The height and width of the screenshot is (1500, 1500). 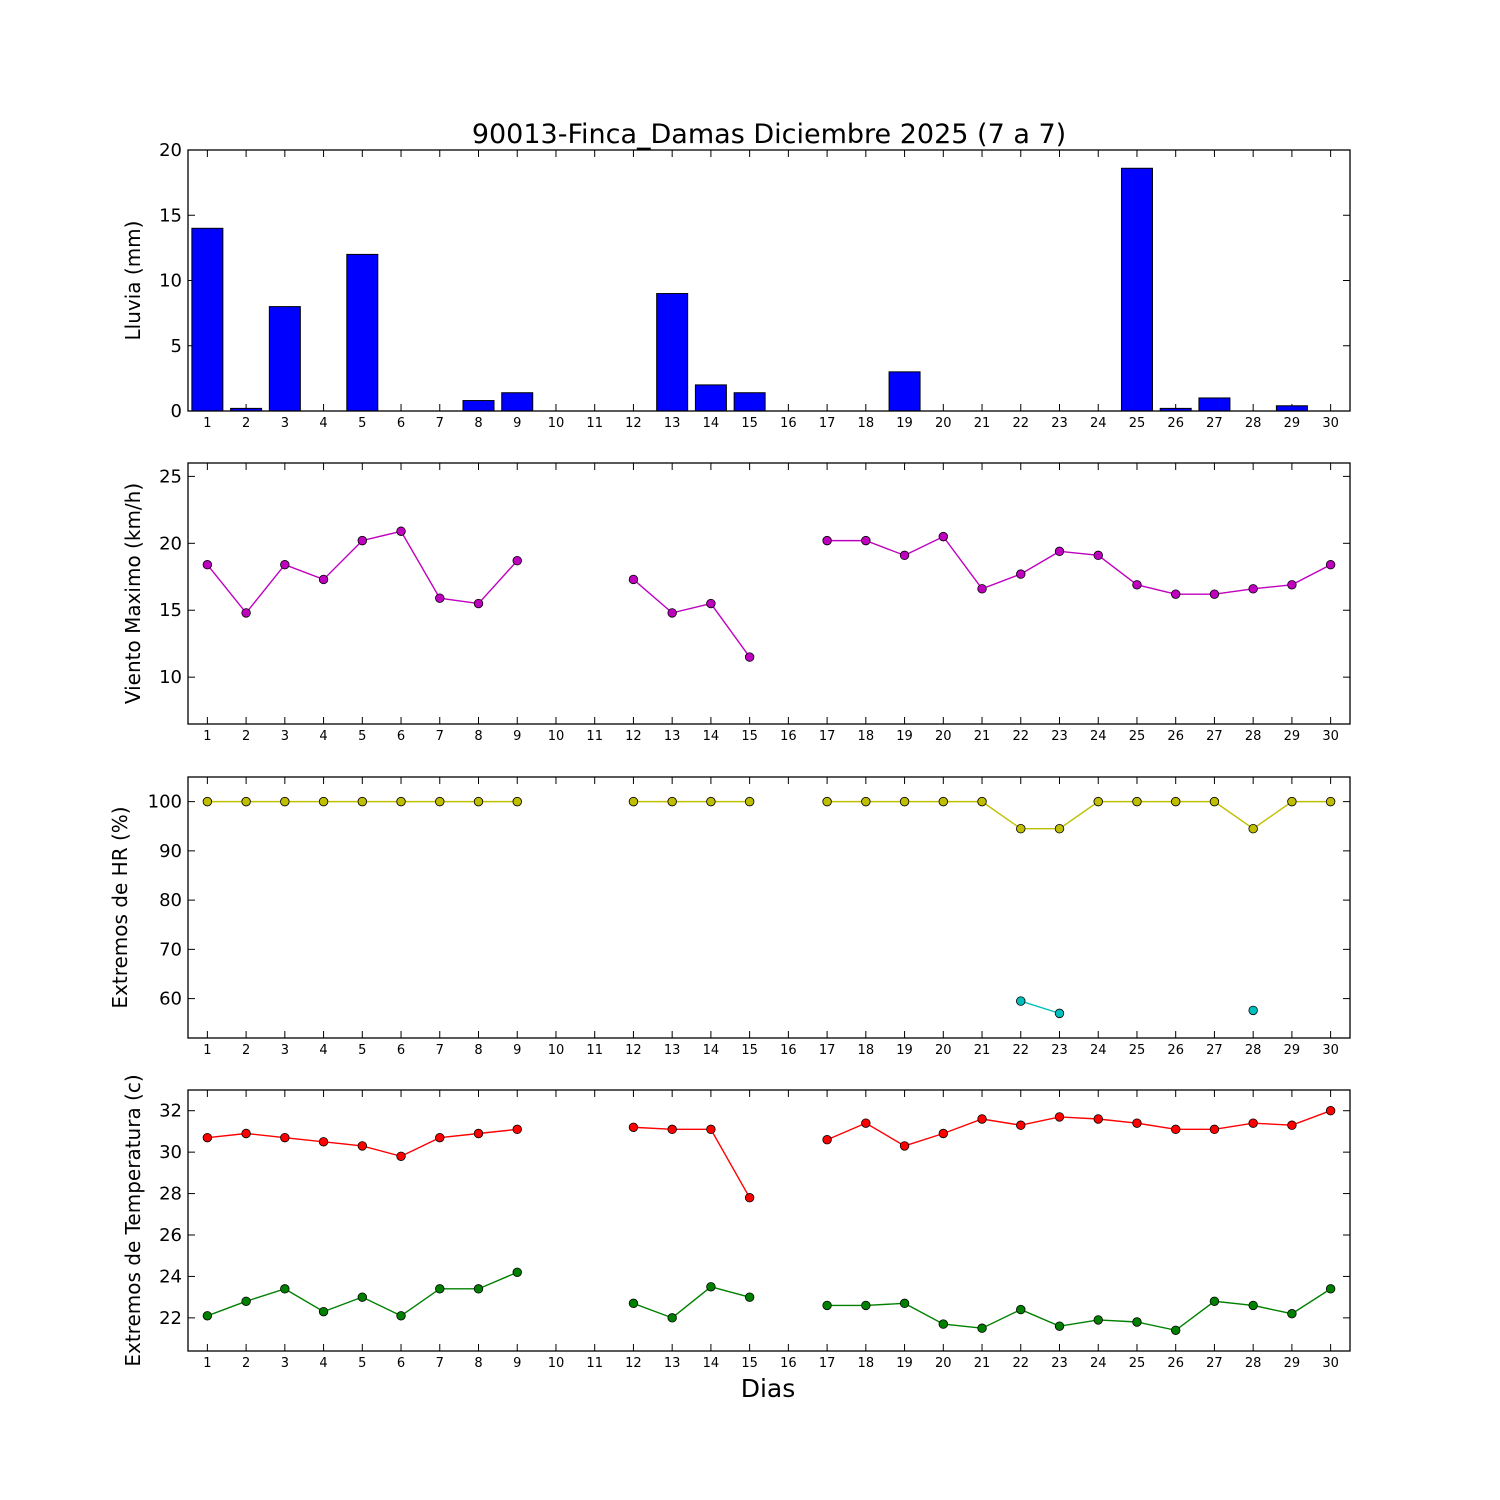 I want to click on x-tick-label: 4, so click(x=323, y=1363).